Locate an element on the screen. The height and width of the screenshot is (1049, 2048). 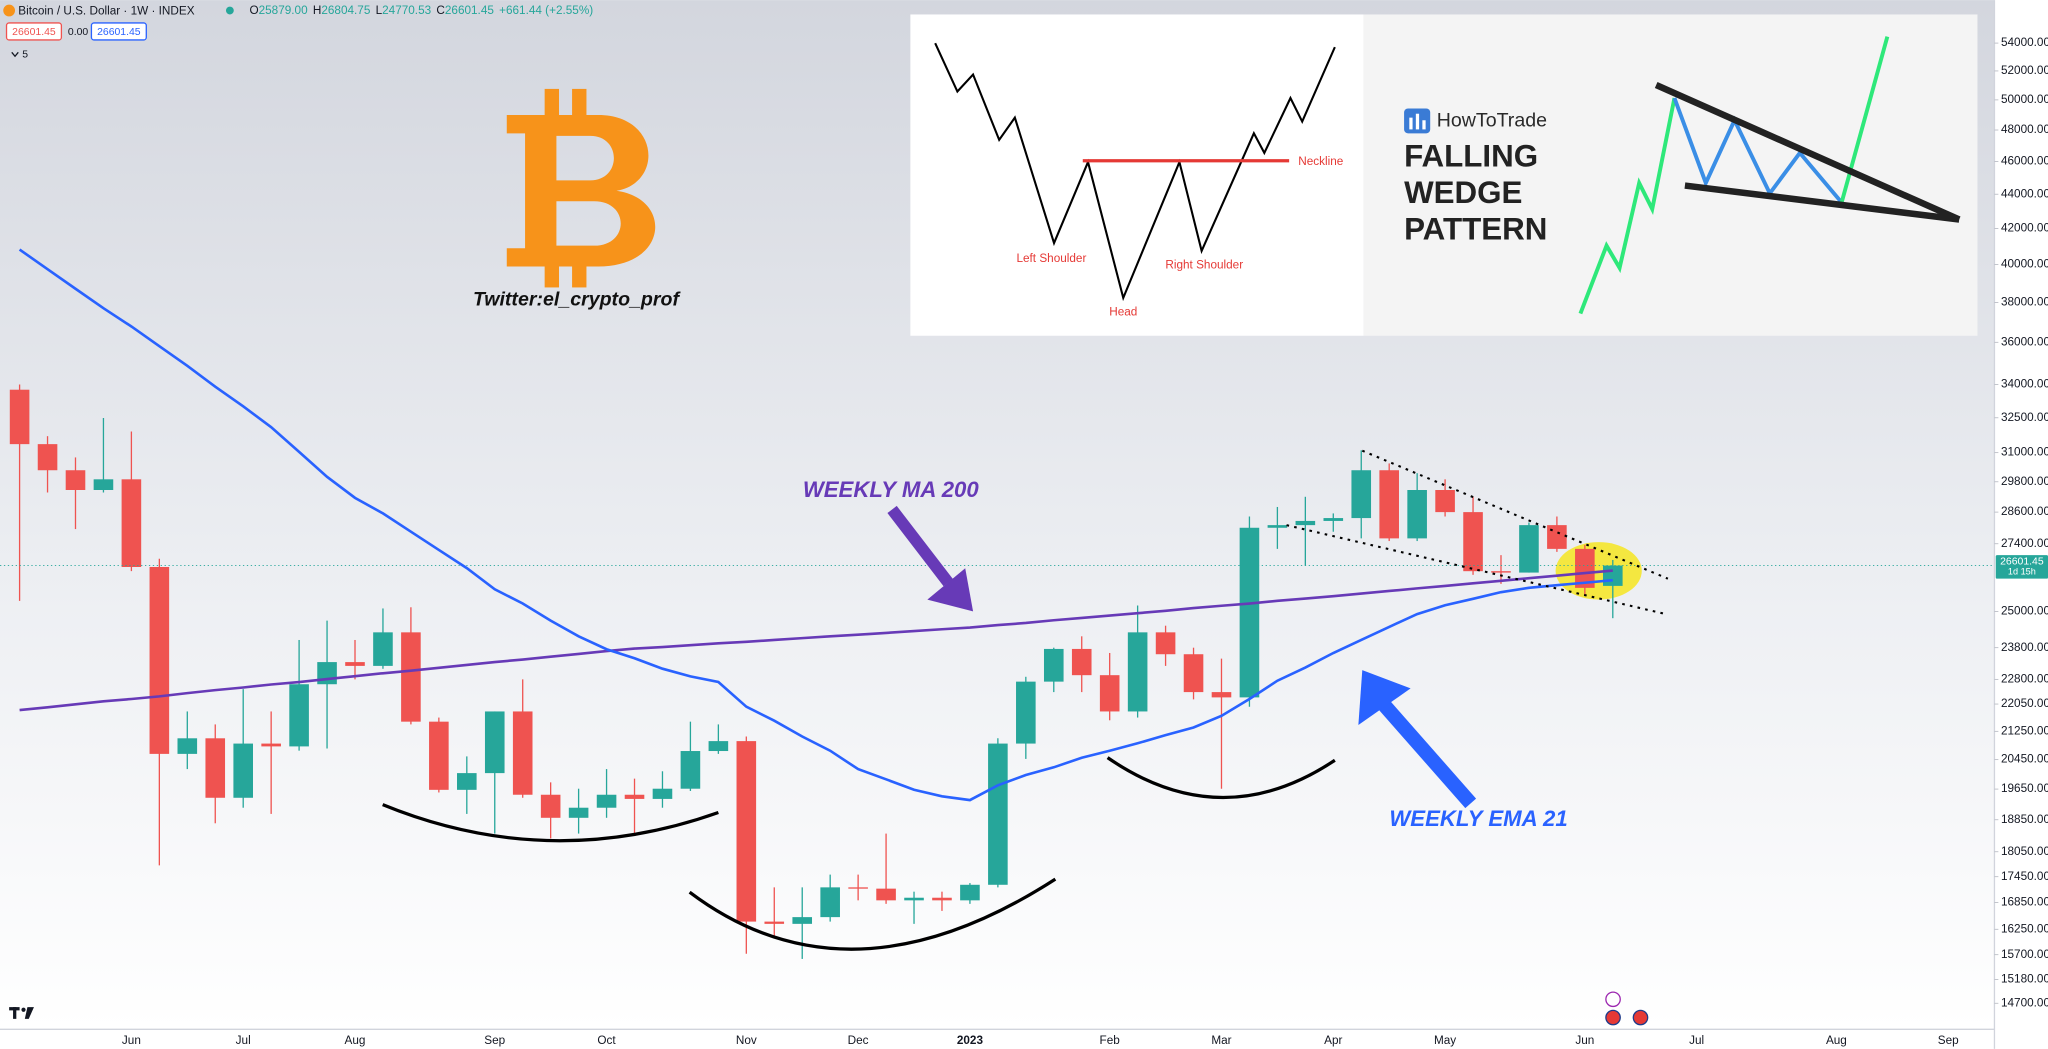
wedge-zigzag is located at coordinates (1758, 150).